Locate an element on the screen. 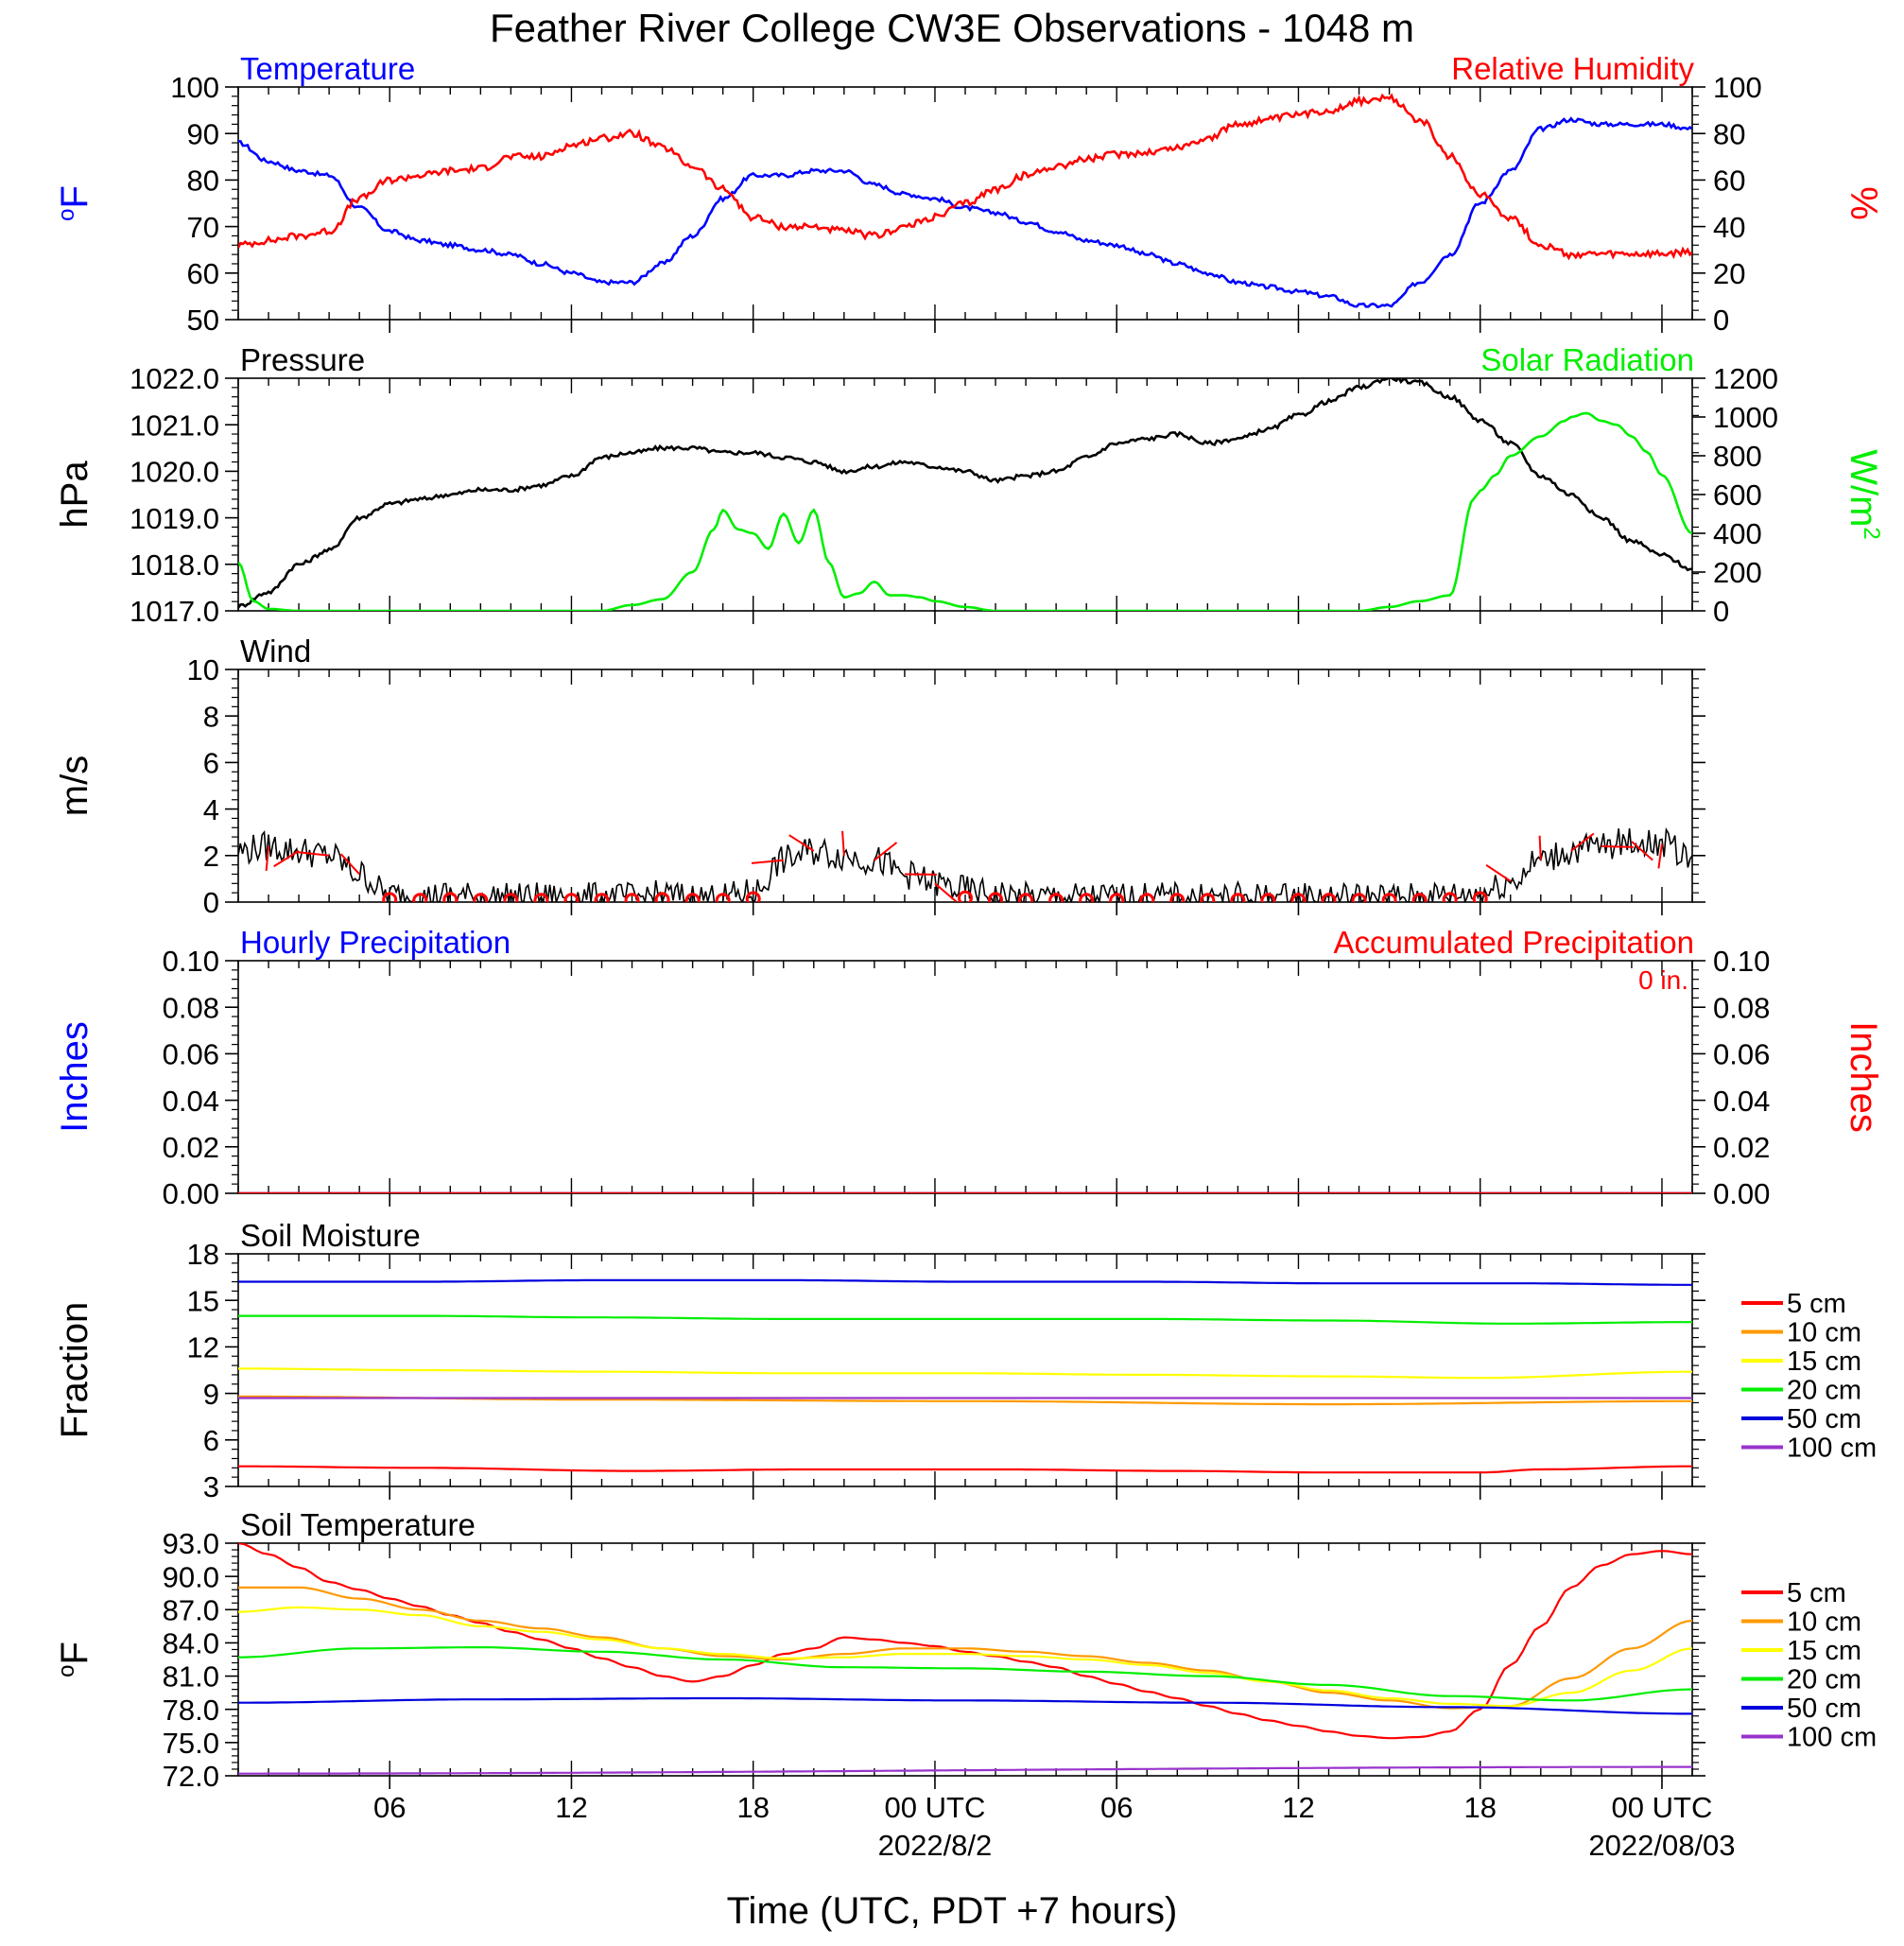  y-tick-label-left: 1021.0 is located at coordinates (174, 425).